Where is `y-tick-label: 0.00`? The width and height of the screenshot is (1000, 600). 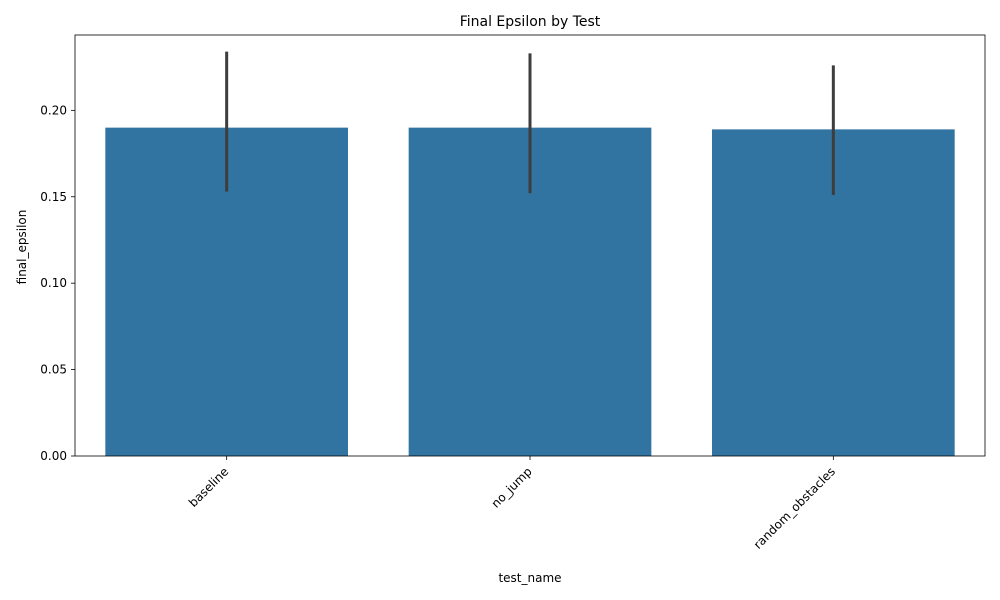
y-tick-label: 0.00 is located at coordinates (53, 456).